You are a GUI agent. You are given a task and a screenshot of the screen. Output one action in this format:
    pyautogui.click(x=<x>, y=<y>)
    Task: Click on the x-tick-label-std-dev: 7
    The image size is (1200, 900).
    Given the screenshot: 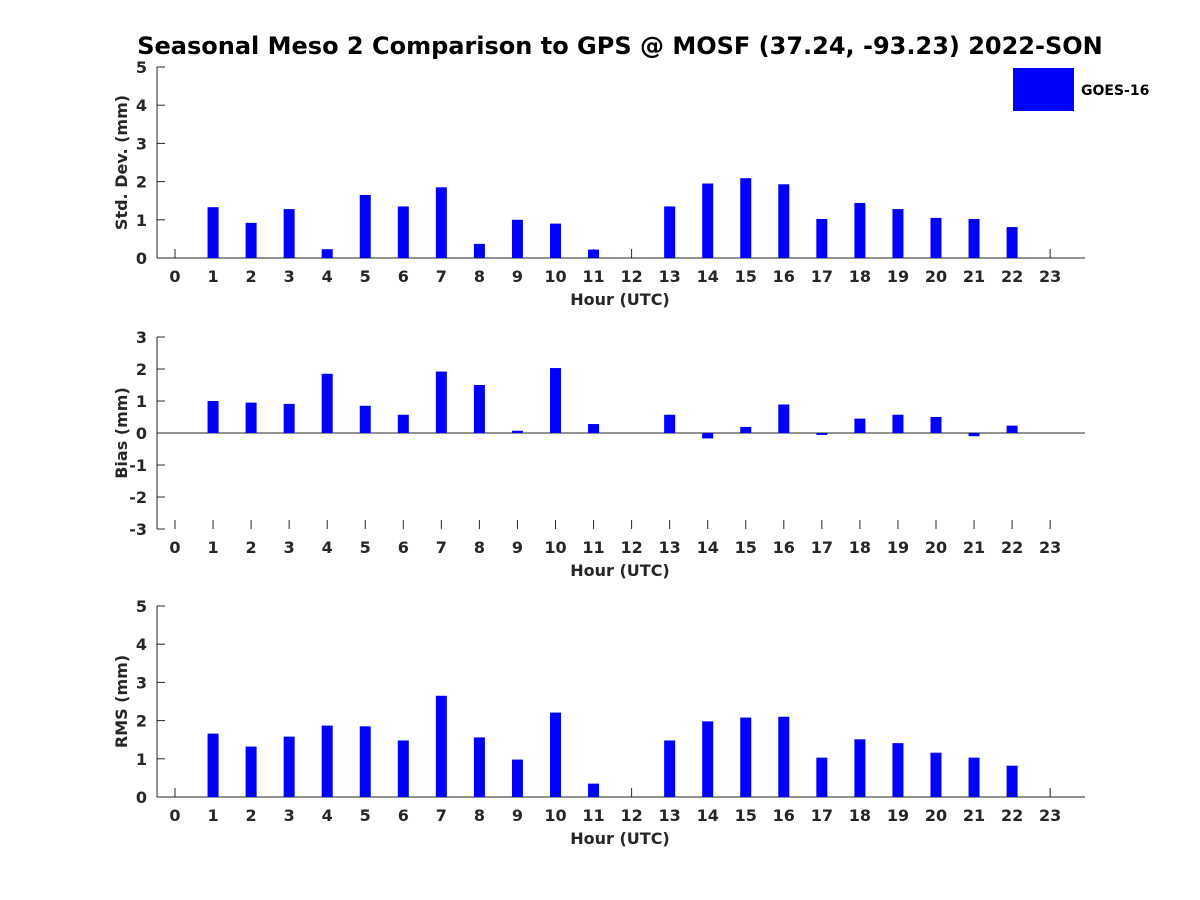 What is the action you would take?
    pyautogui.click(x=441, y=276)
    